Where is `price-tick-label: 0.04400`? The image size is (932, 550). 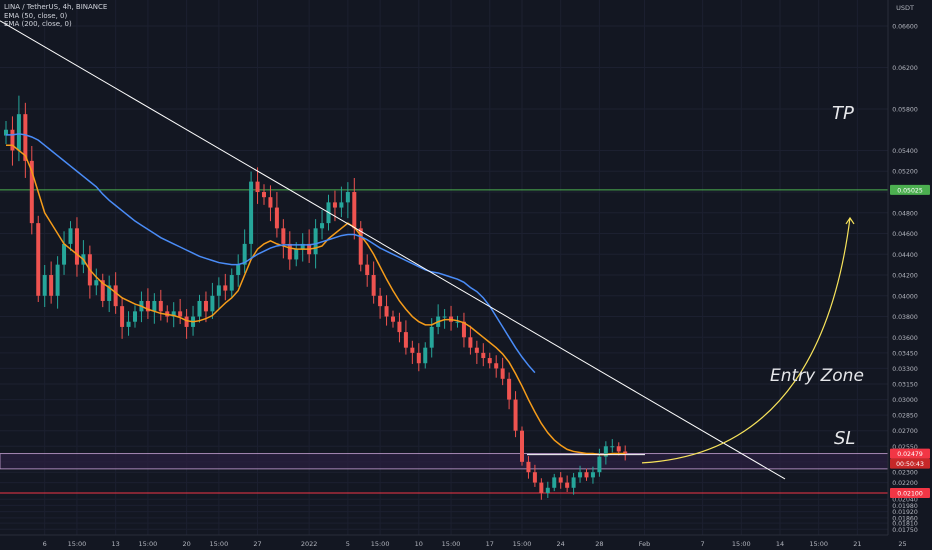
price-tick-label: 0.04400 is located at coordinates (905, 255).